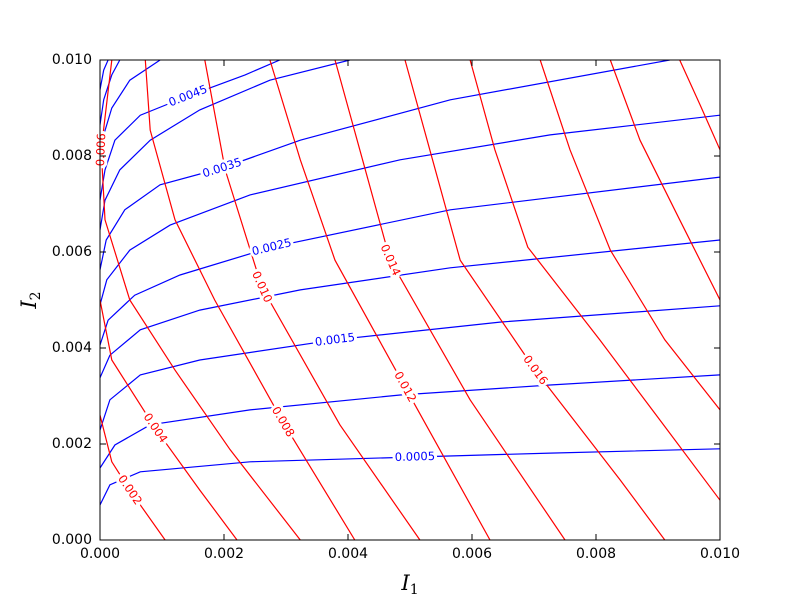  I want to click on x-axis-label: I1, so click(409, 585).